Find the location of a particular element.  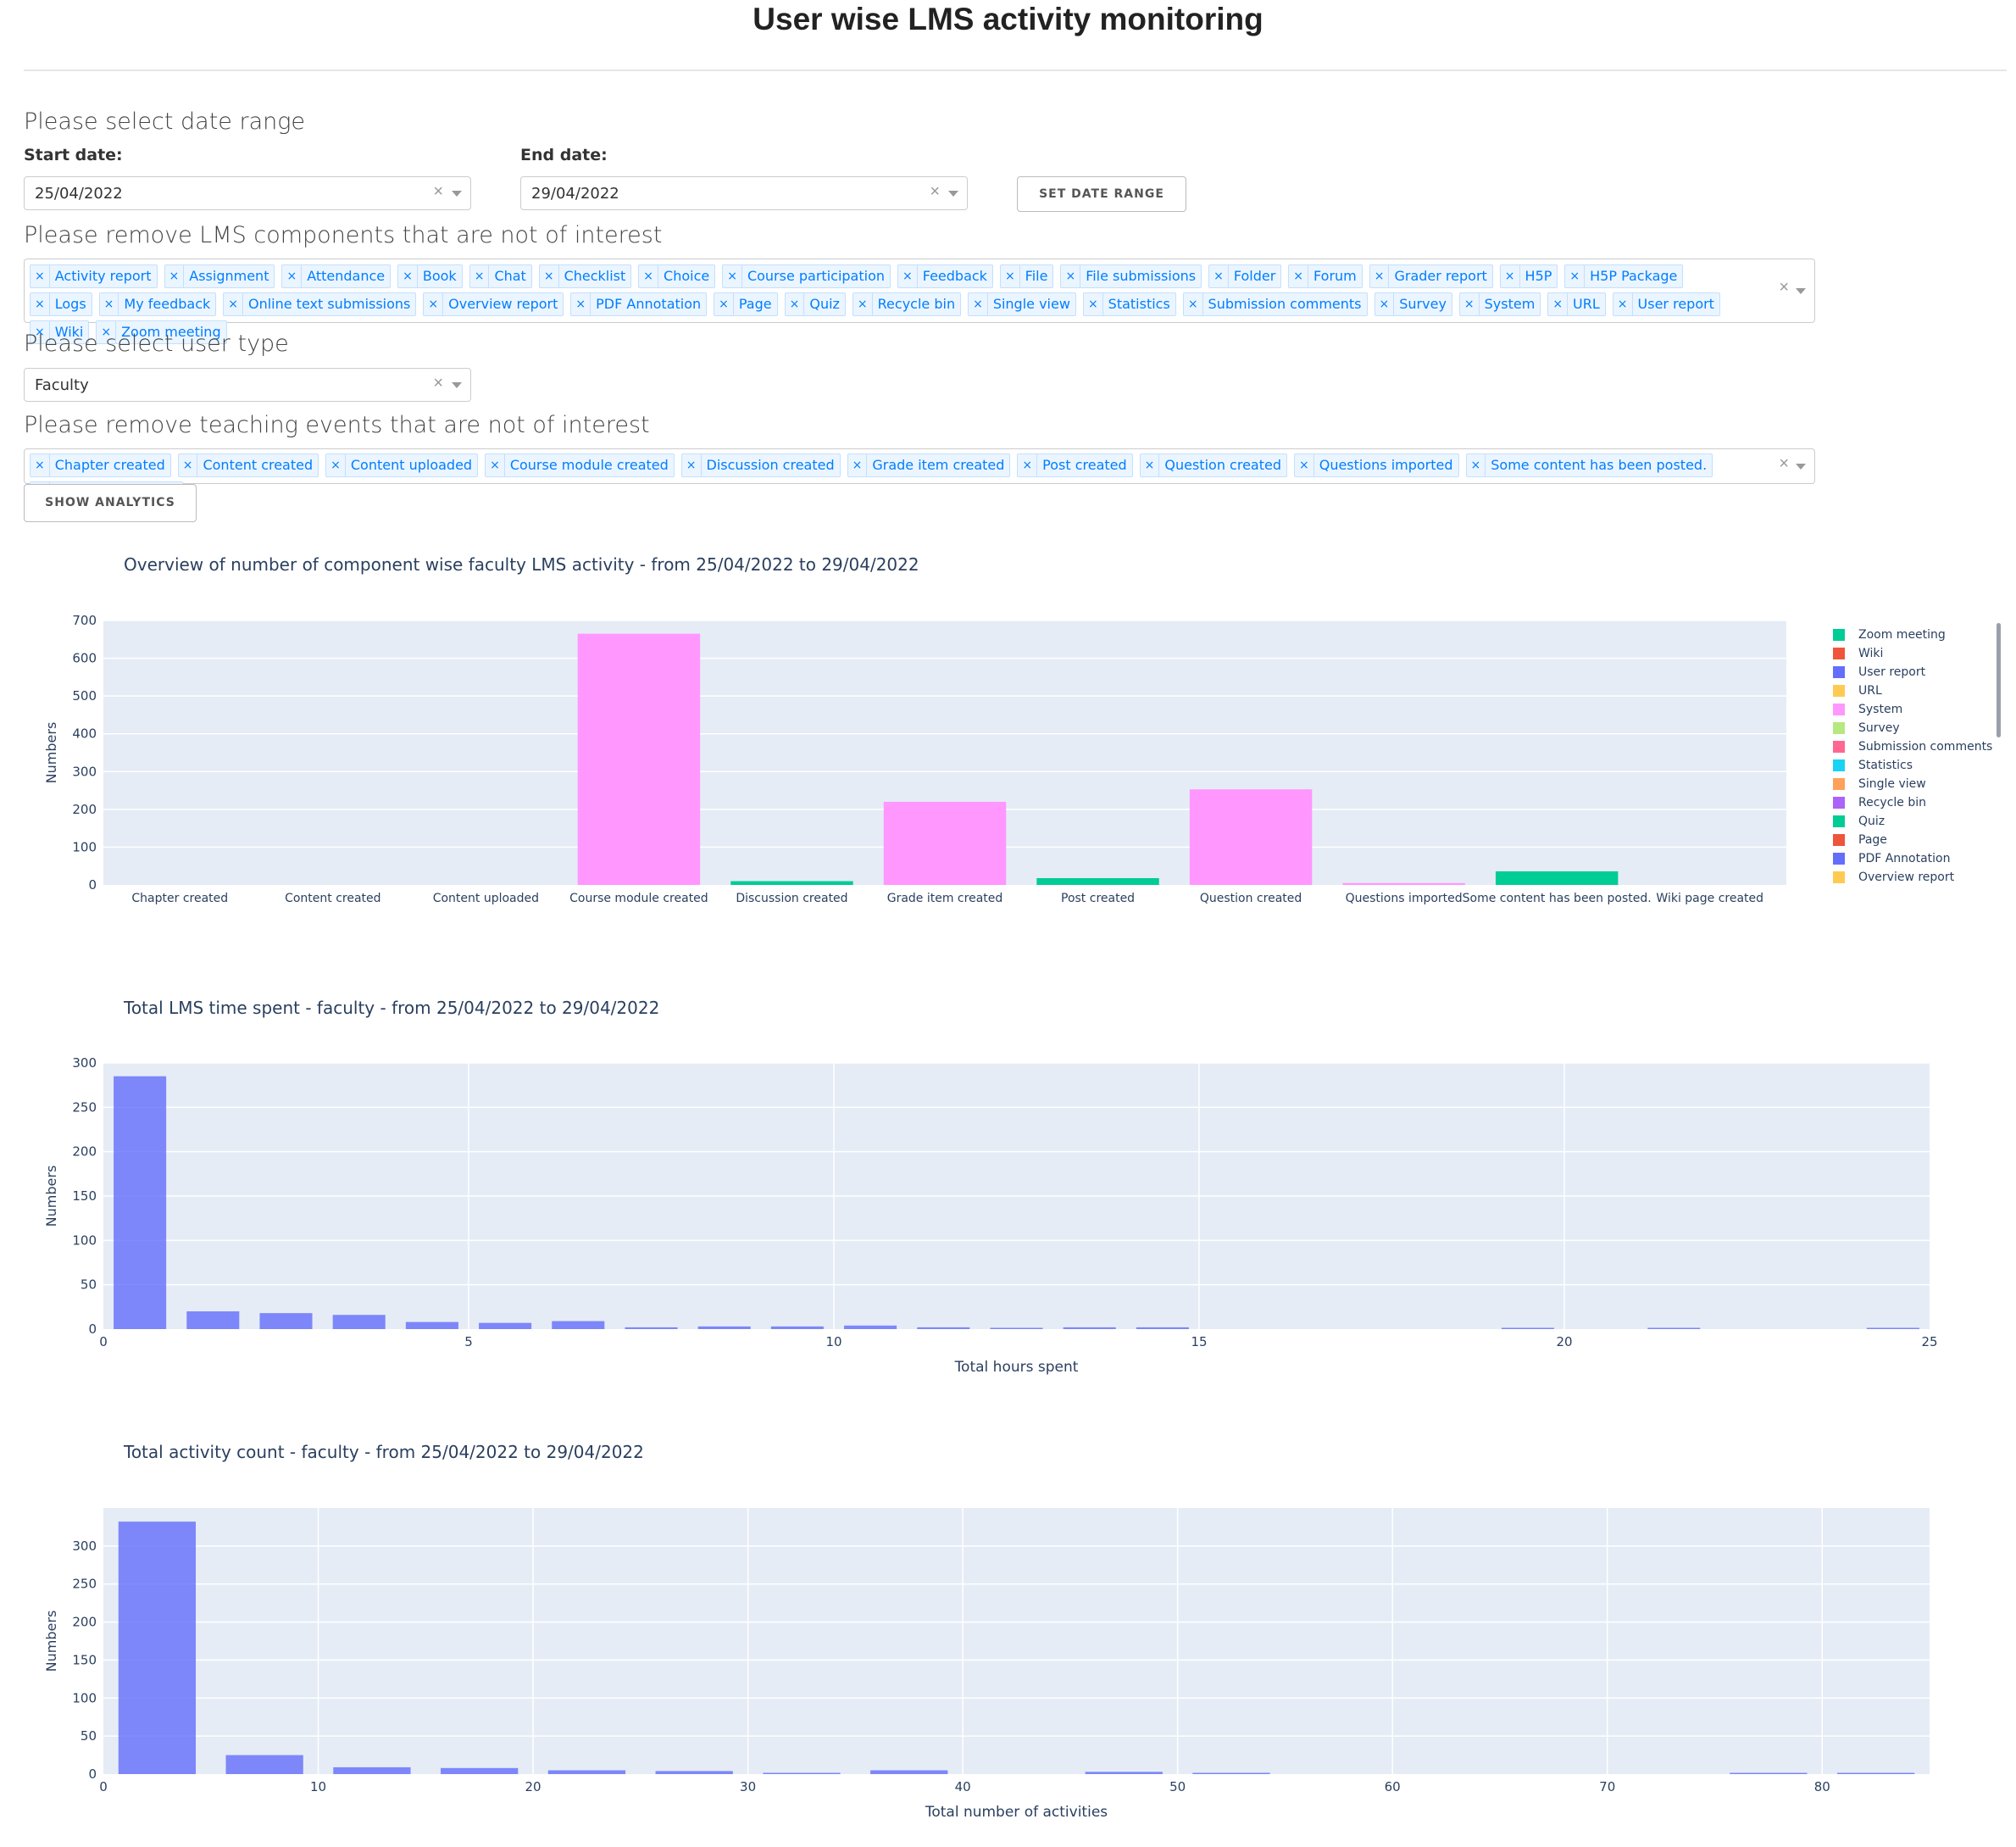

component-chip: × H5P is located at coordinates (1528, 276).